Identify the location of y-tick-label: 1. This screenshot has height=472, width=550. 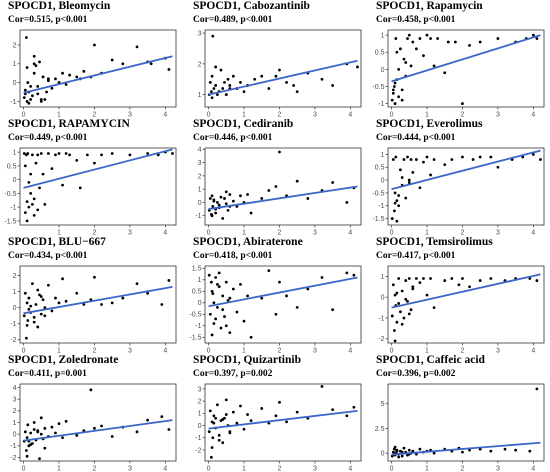
(15, 423).